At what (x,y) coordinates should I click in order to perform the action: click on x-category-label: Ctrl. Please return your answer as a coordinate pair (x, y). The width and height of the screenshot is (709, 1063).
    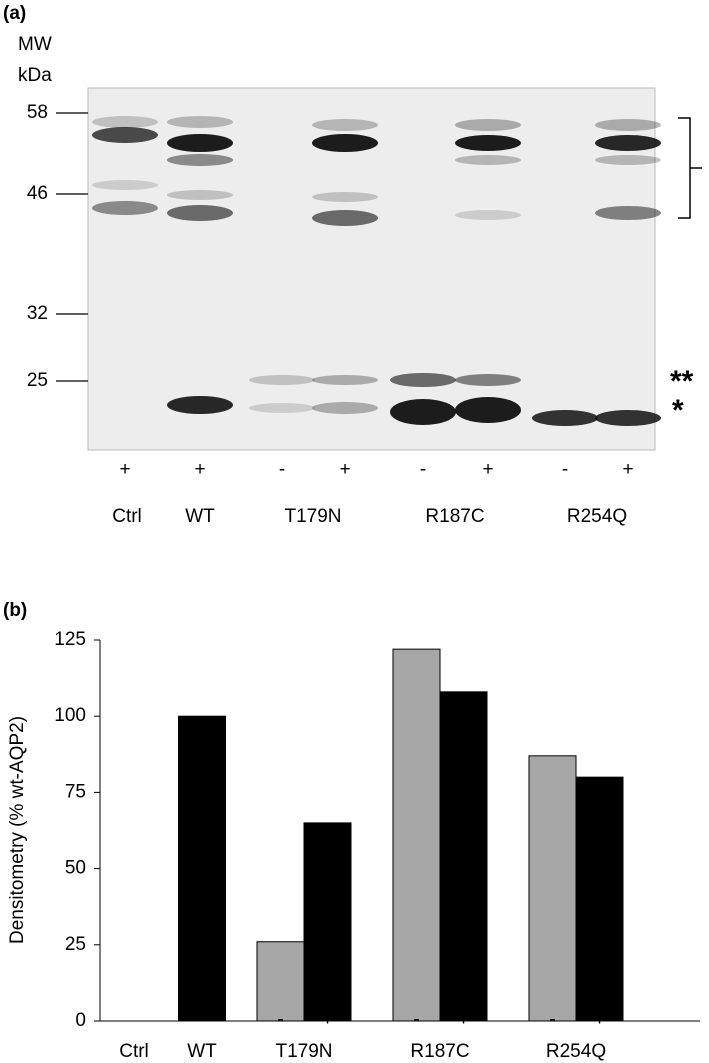
    Looking at the image, I should click on (134, 1051).